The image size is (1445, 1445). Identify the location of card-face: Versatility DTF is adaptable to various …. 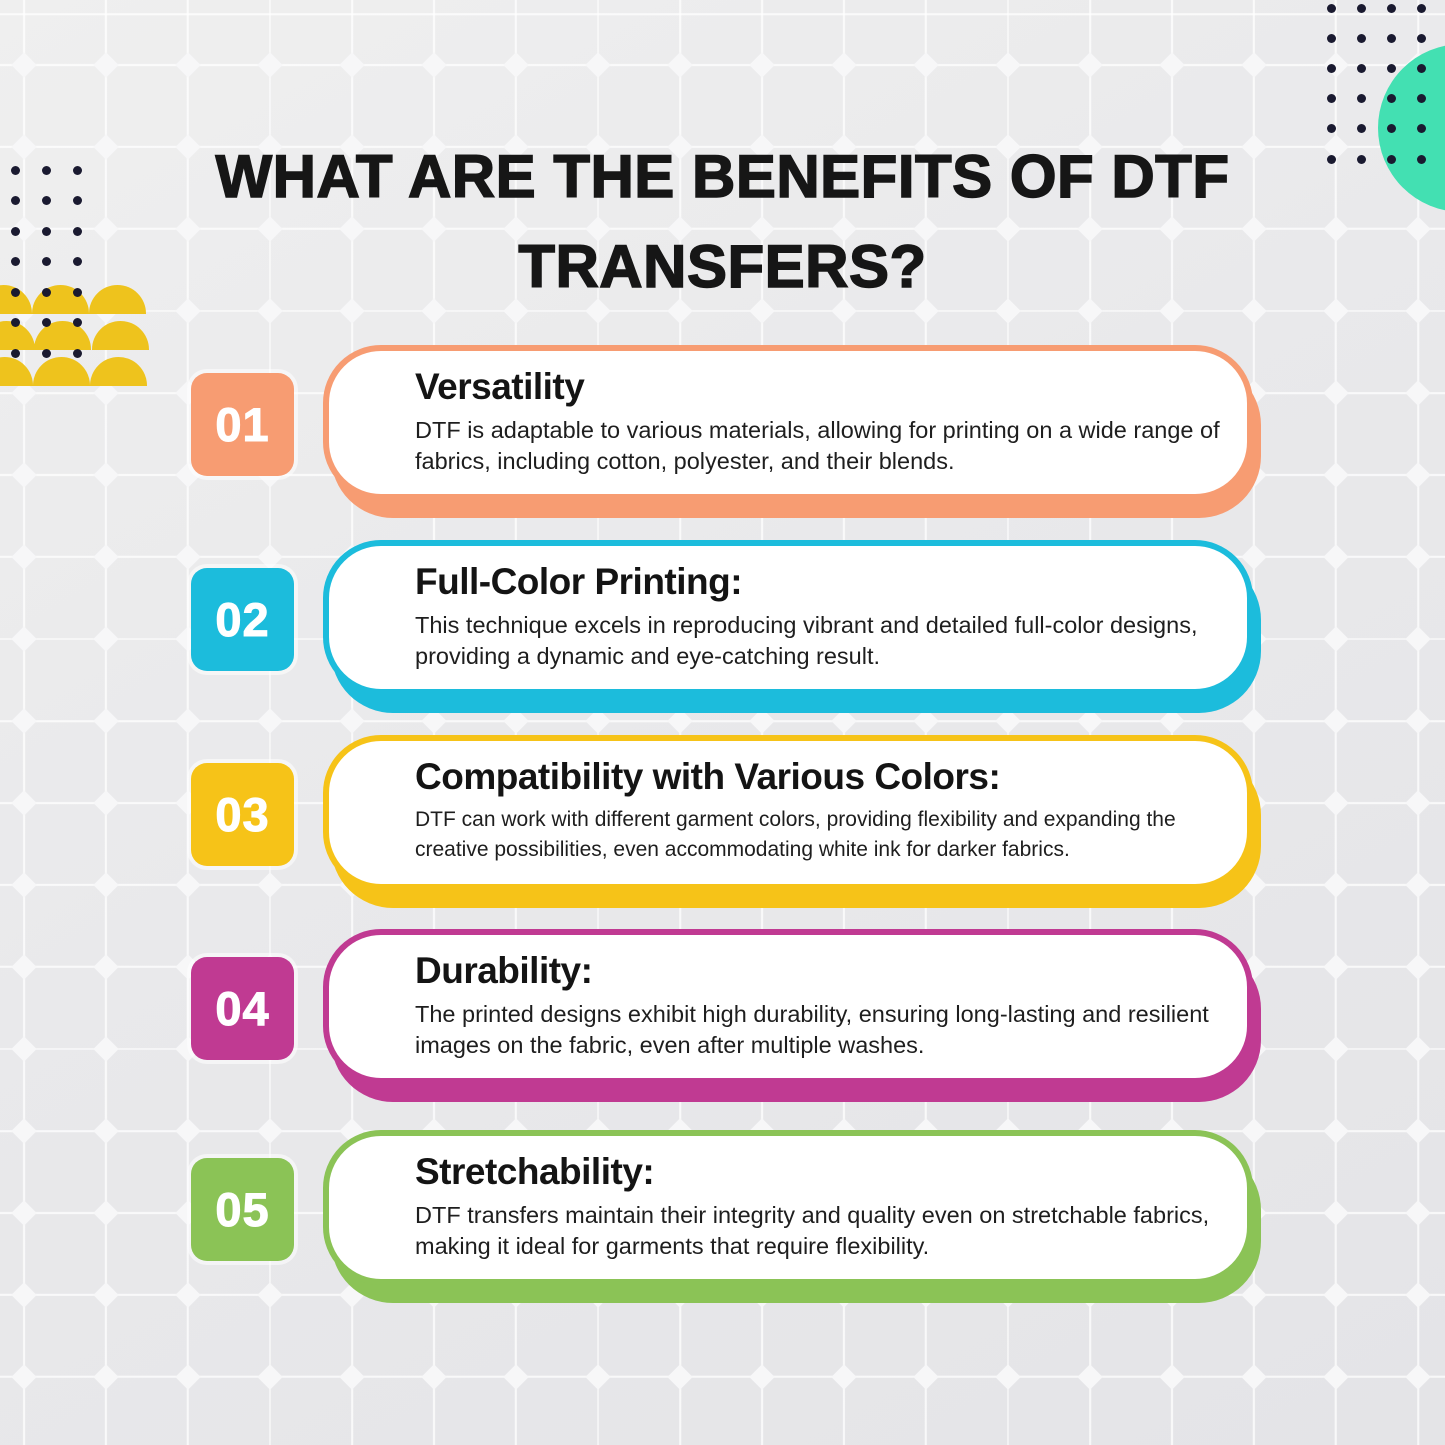
(788, 422).